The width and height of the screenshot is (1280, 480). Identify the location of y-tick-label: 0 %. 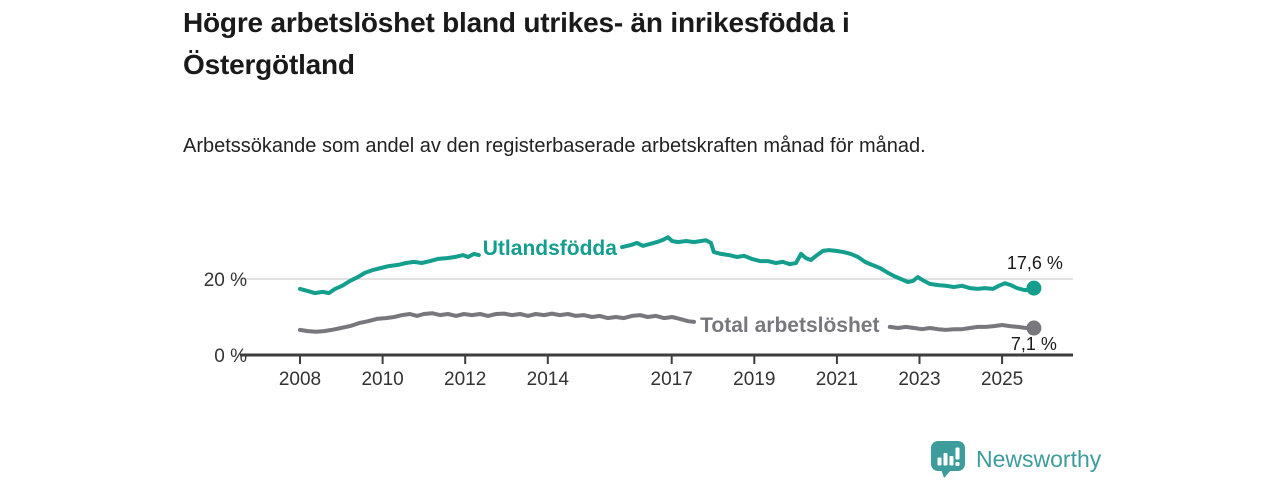
(230, 356).